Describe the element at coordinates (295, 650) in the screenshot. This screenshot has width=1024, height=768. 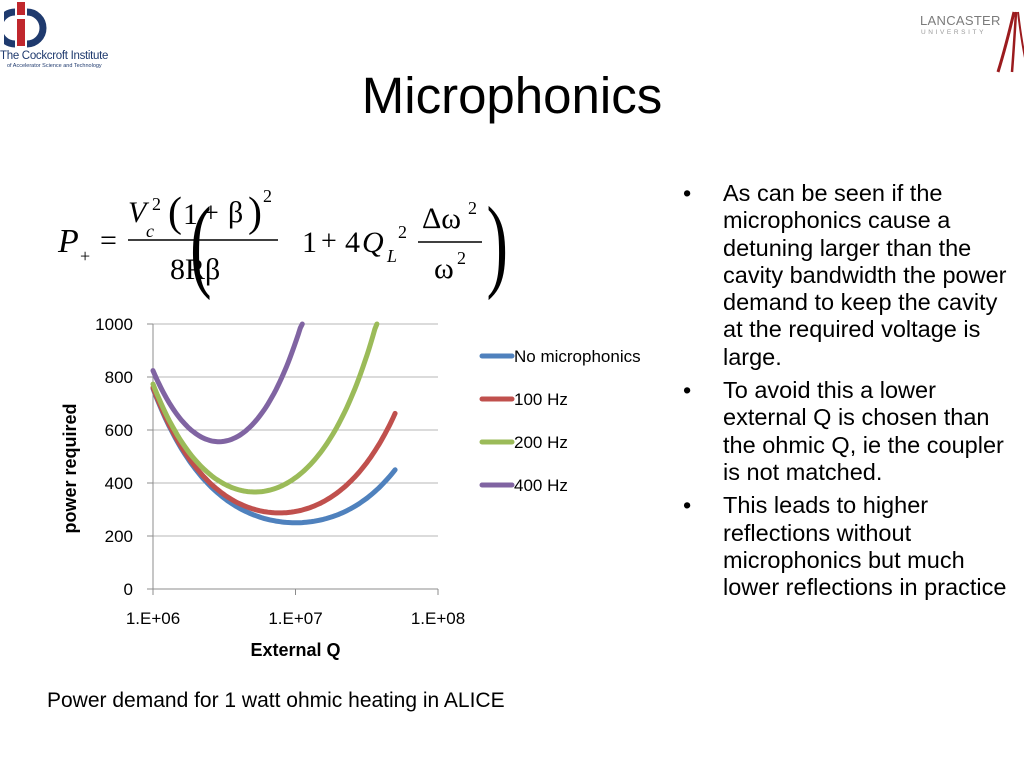
I see `chart-x-label: External Q` at that location.